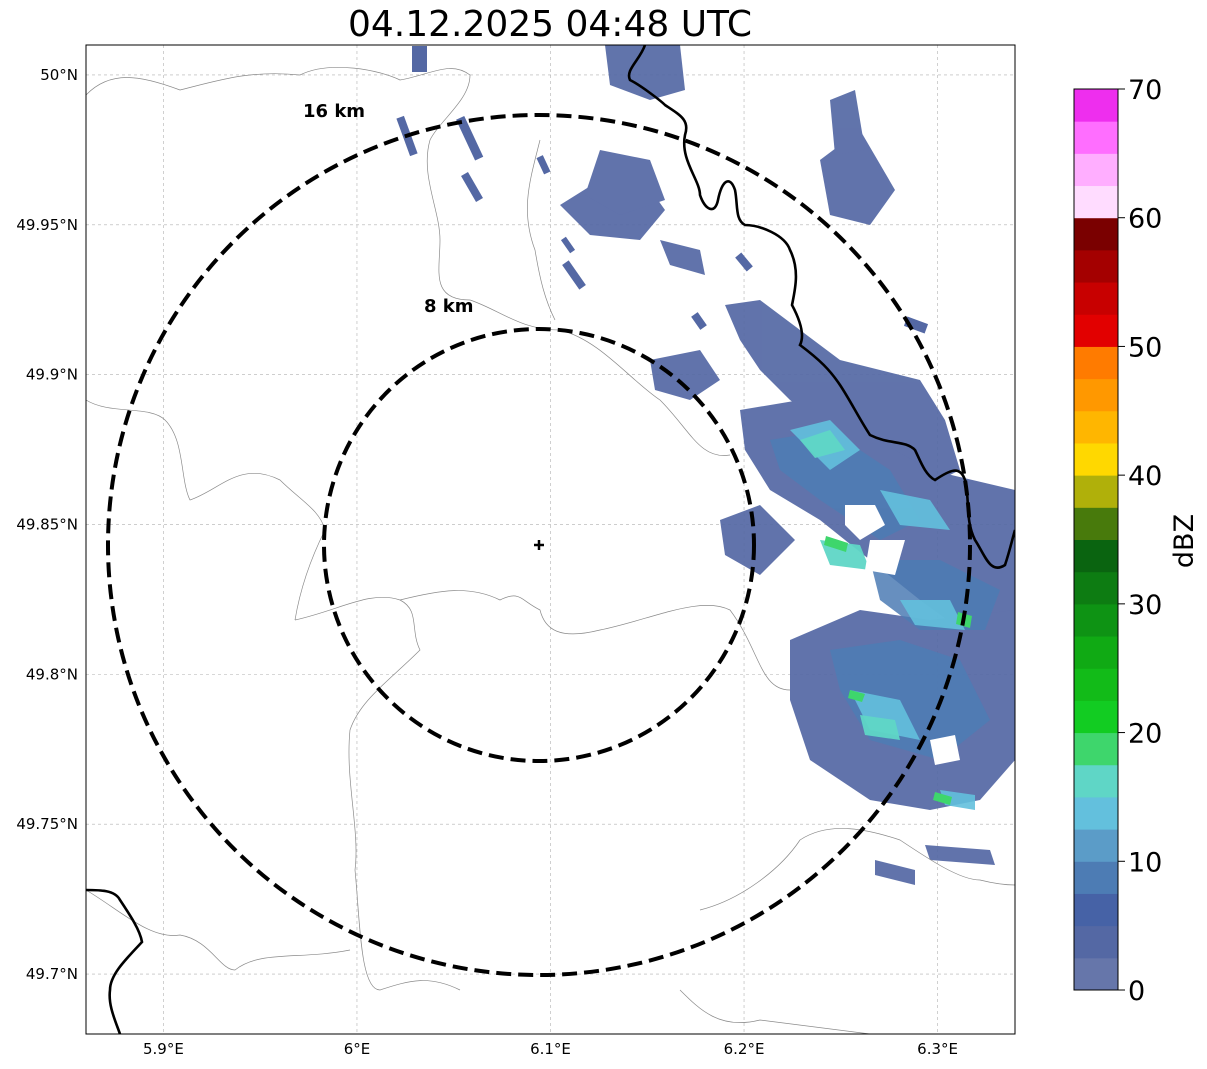 This screenshot has width=1207, height=1069. Describe the element at coordinates (1184, 541) in the screenshot. I see `colorbar-unit-label: dBZ` at that location.